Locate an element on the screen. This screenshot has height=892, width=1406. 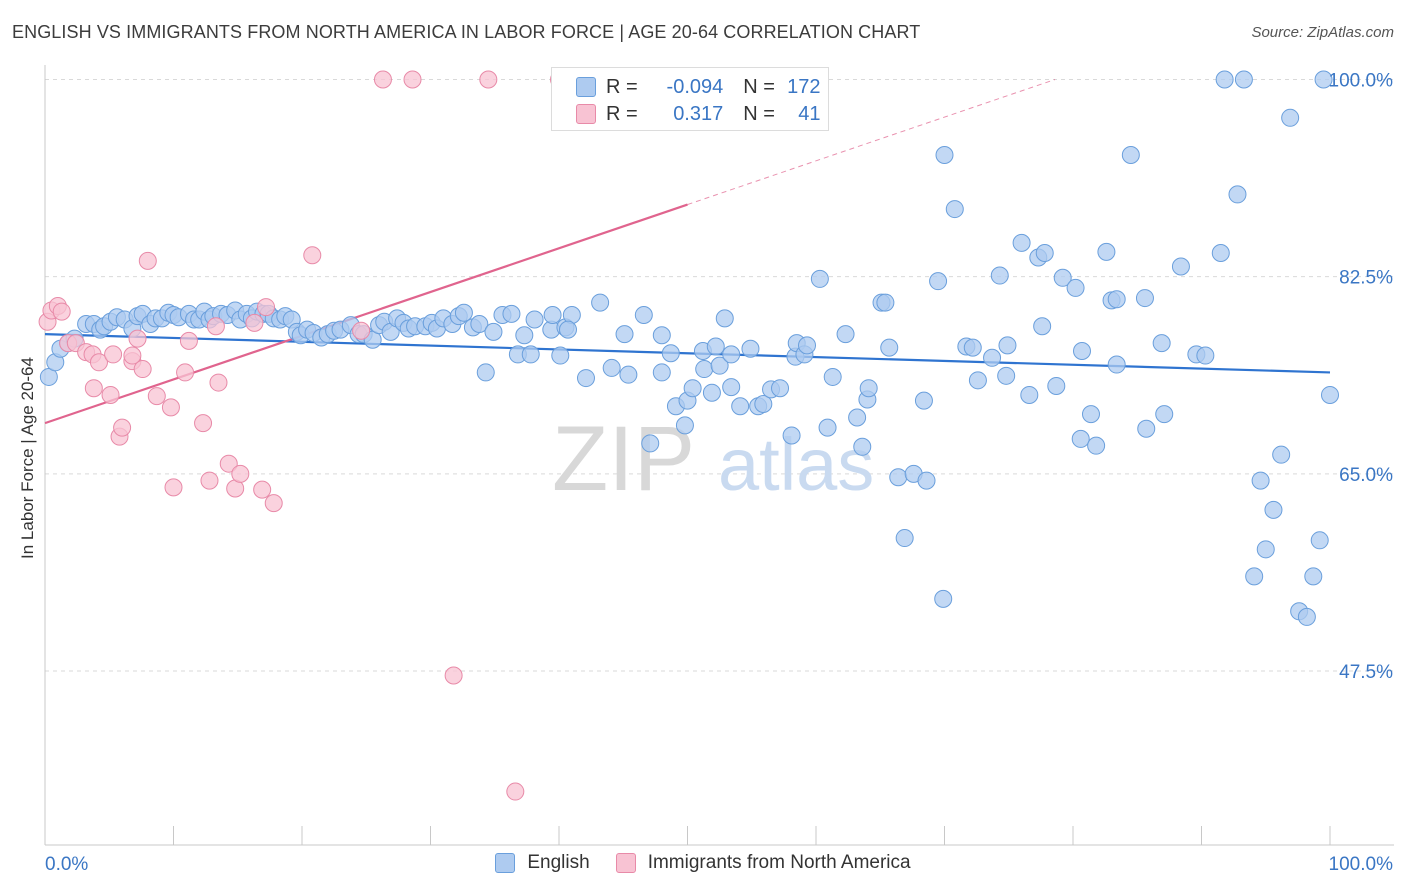
immigrants-r-value: 0.317 is located at coordinates (698, 113).